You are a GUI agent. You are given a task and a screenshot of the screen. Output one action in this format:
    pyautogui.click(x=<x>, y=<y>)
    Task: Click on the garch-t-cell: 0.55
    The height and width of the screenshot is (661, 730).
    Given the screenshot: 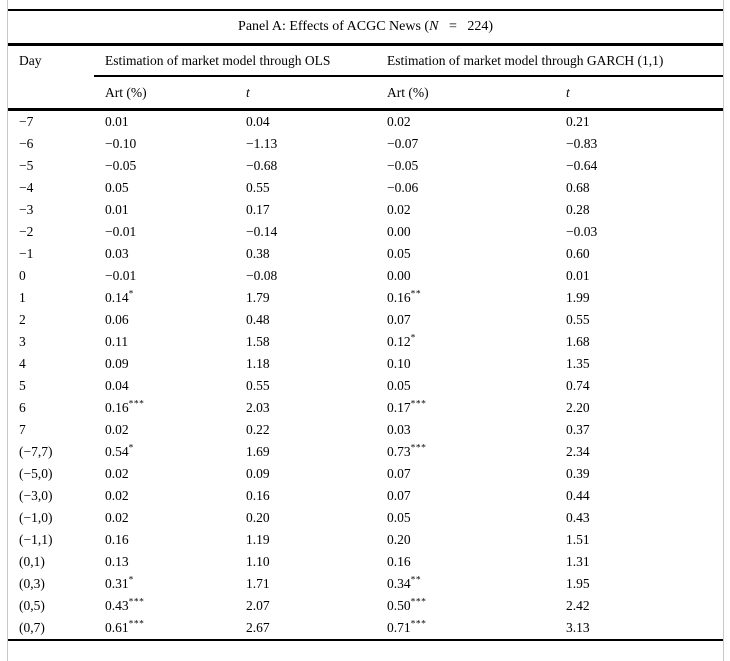 What is the action you would take?
    pyautogui.click(x=578, y=319)
    